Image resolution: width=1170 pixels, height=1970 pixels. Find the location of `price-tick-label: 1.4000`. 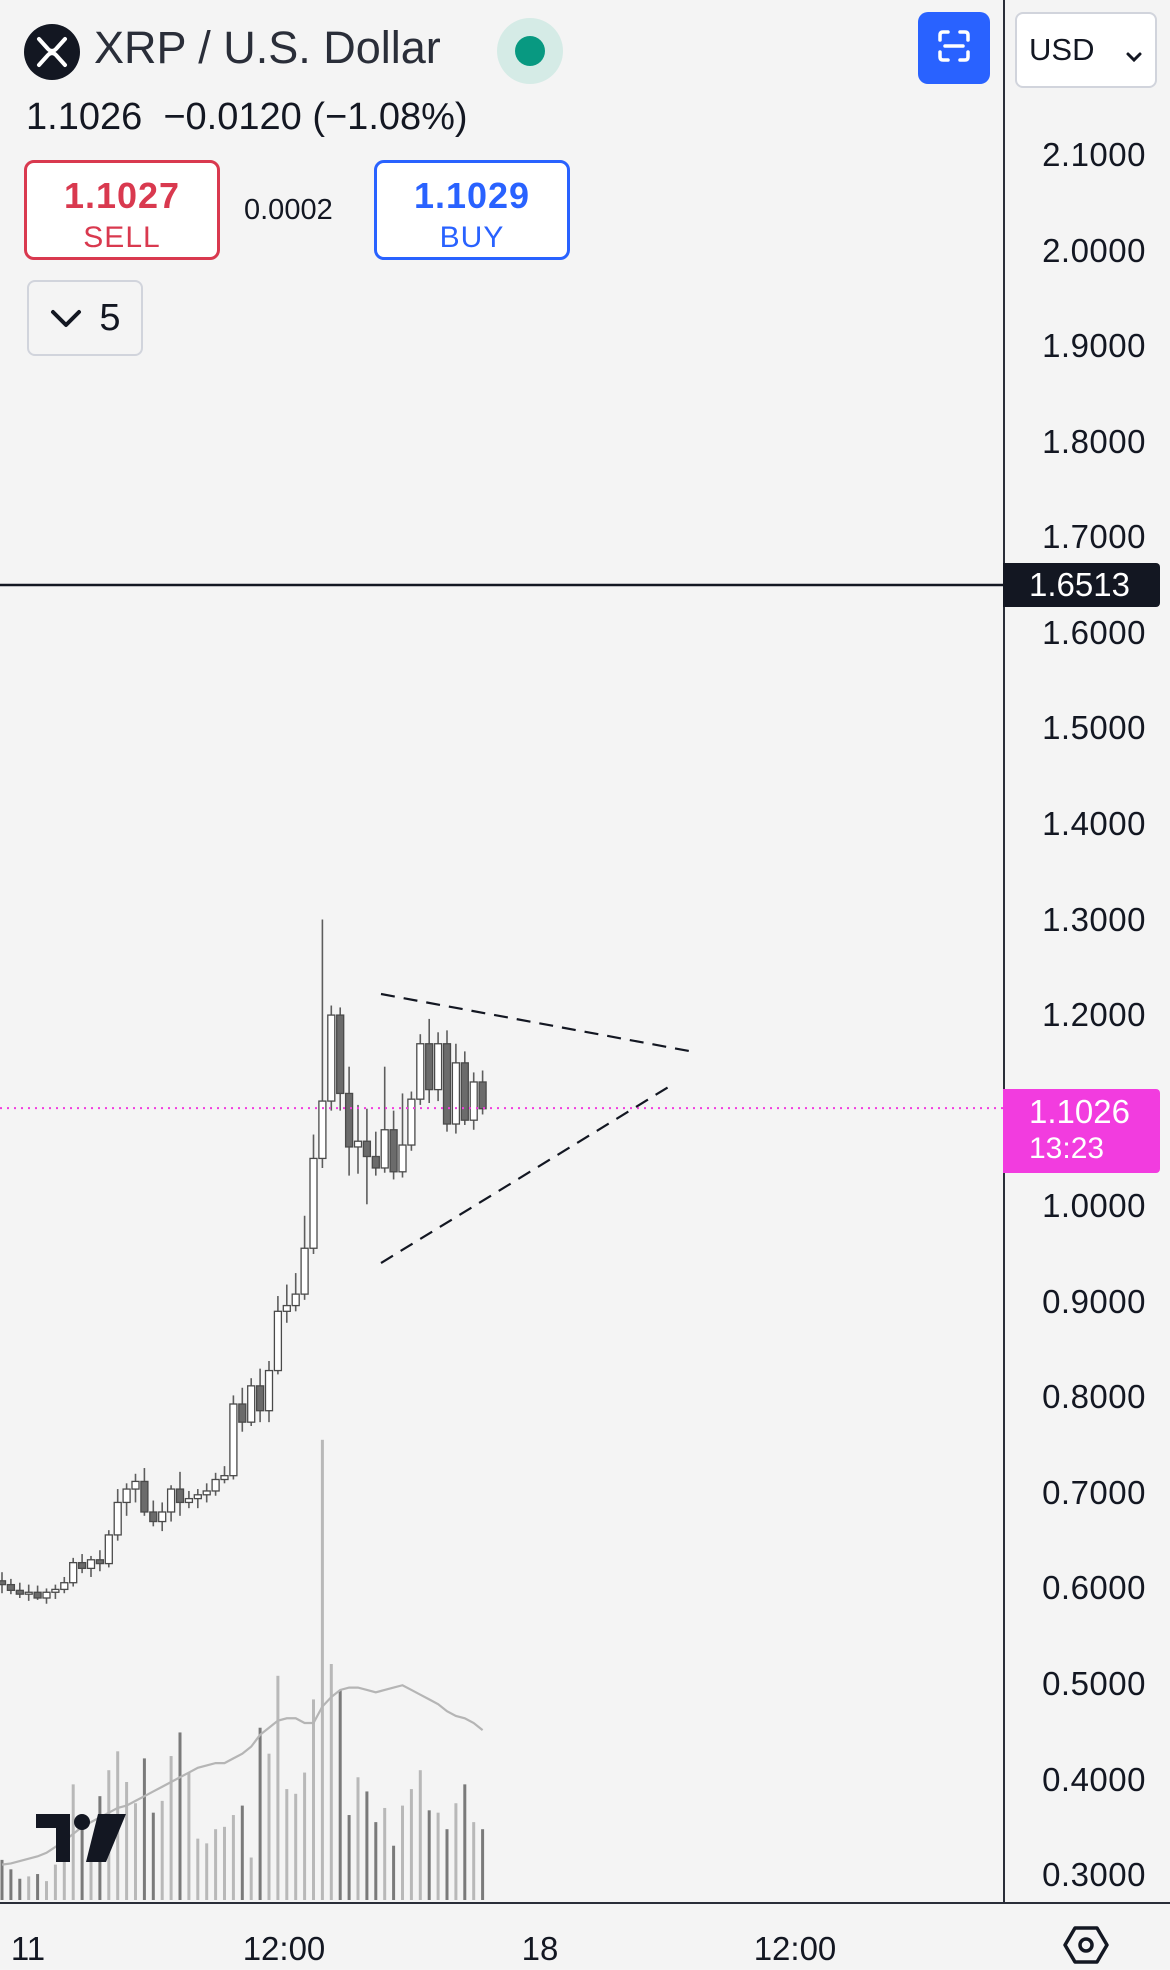

price-tick-label: 1.4000 is located at coordinates (1094, 823).